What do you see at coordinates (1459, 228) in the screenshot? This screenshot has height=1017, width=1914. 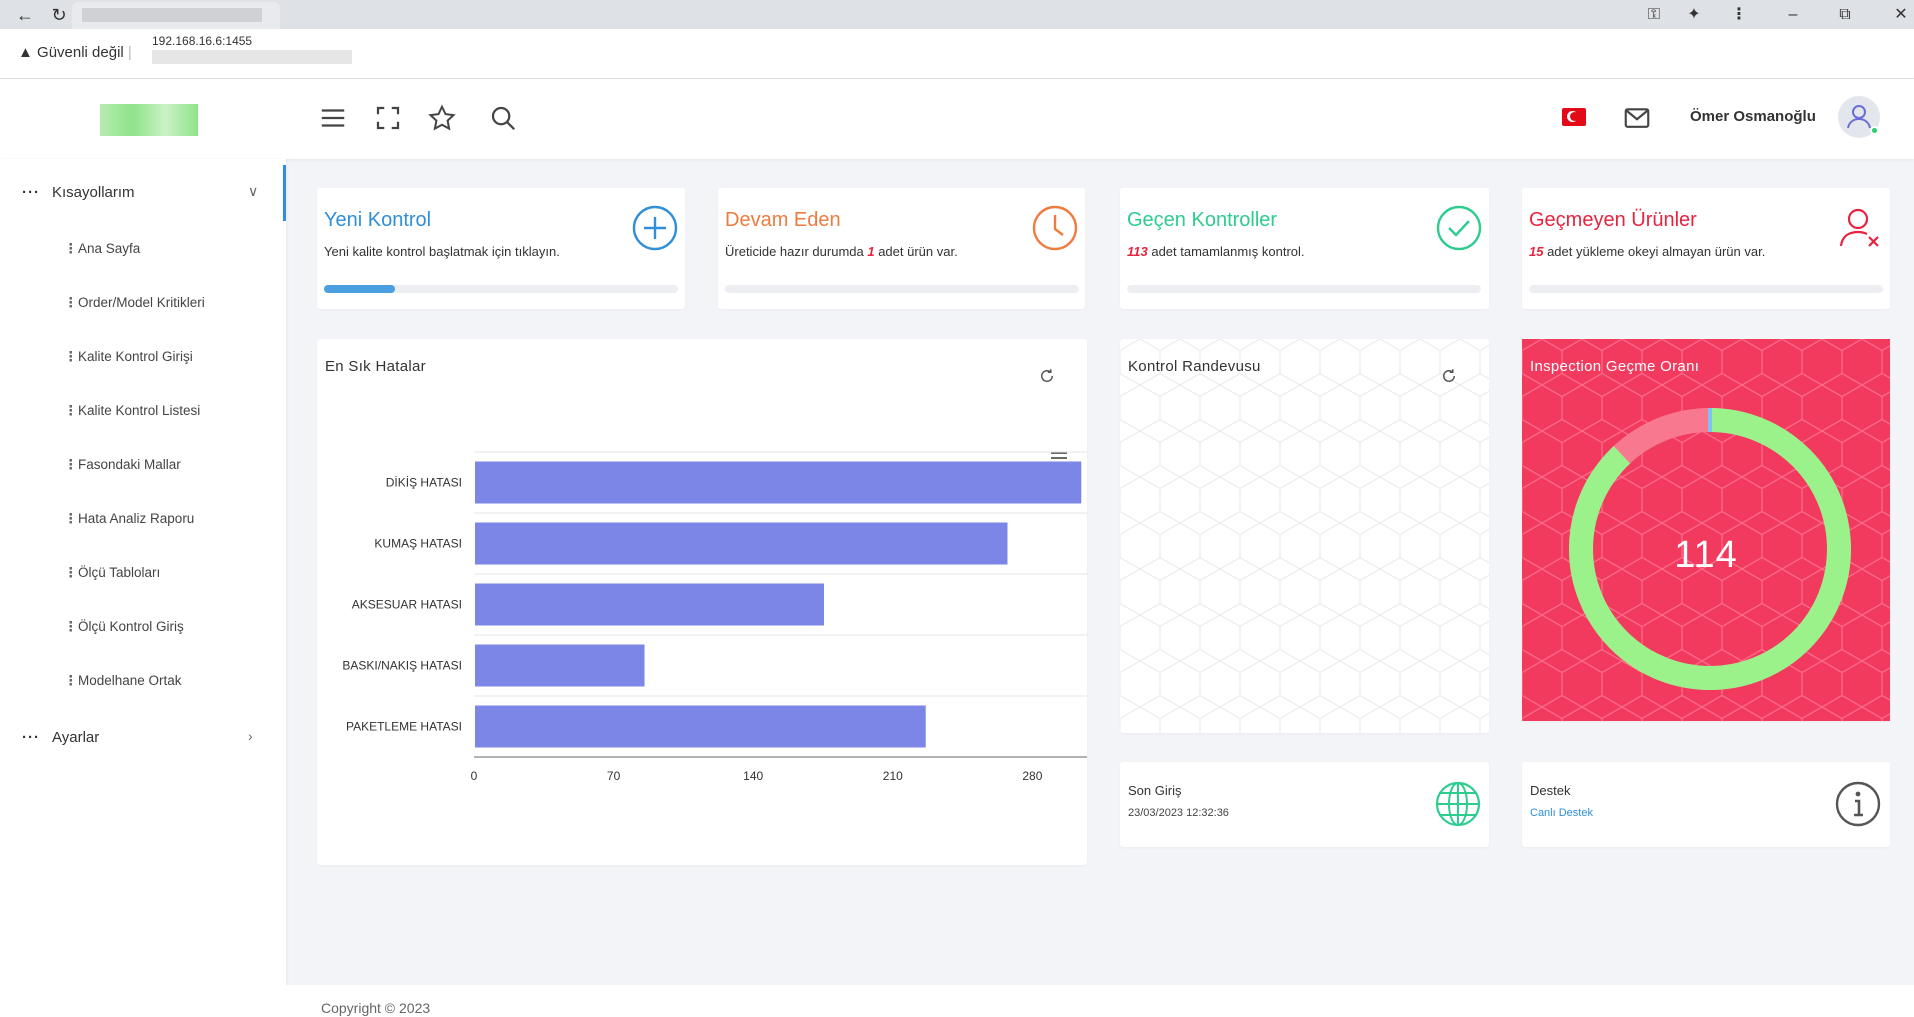 I see `check-circle-icon` at bounding box center [1459, 228].